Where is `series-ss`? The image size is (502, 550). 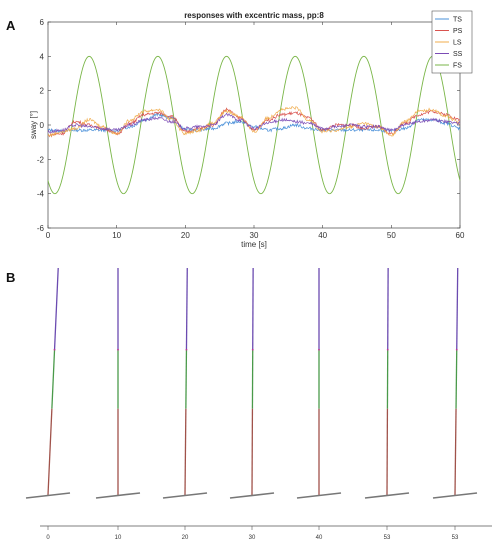 series-ss is located at coordinates (254, 123).